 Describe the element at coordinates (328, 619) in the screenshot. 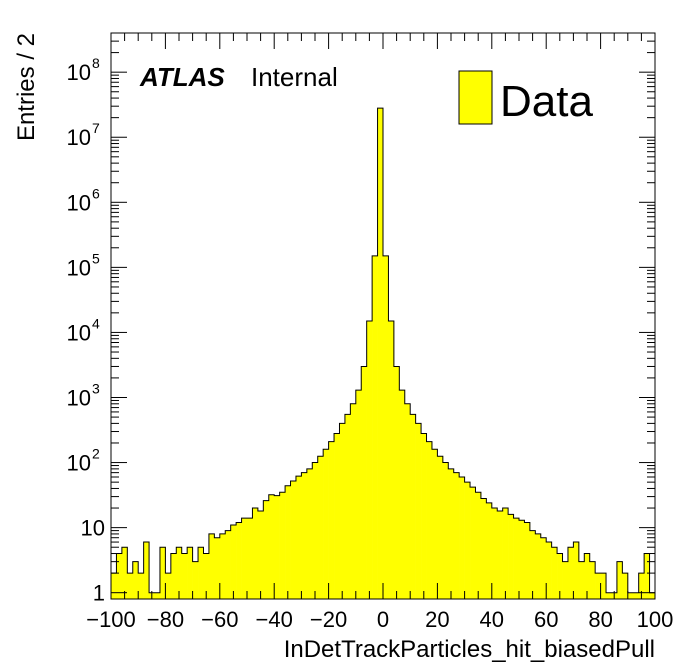

I see `x-tick-label: −20` at that location.